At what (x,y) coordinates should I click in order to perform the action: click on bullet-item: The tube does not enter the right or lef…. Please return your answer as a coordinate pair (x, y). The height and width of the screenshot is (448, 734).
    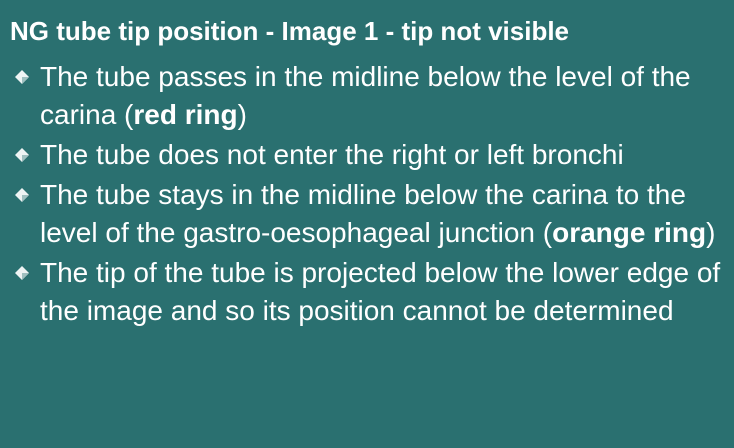
    Looking at the image, I should click on (367, 155).